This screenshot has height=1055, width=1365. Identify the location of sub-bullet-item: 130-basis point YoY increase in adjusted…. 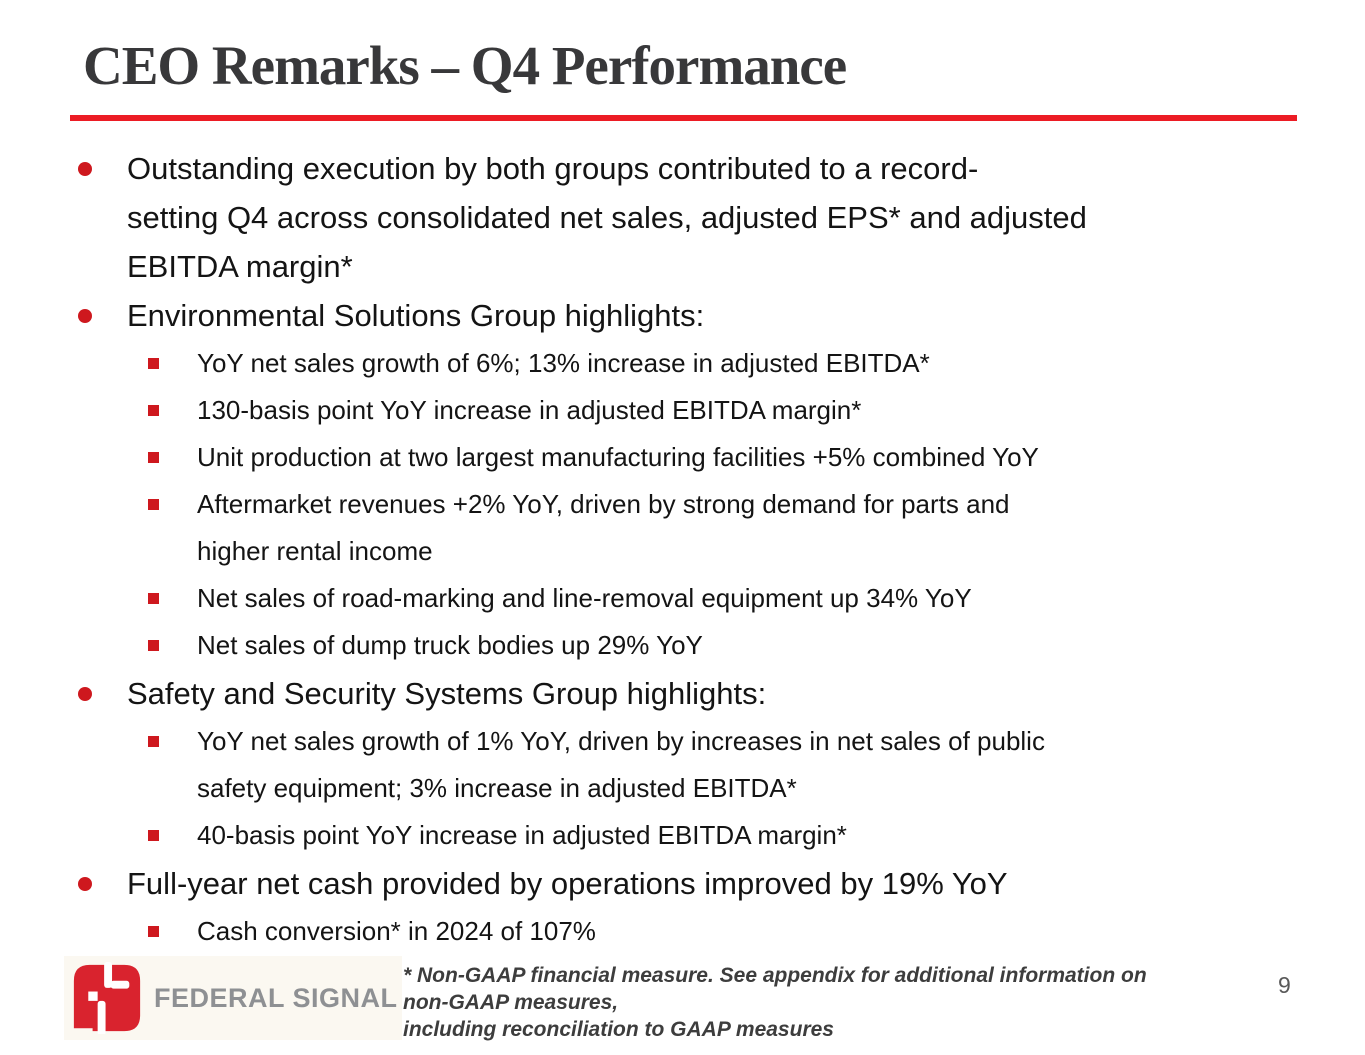
(682, 410).